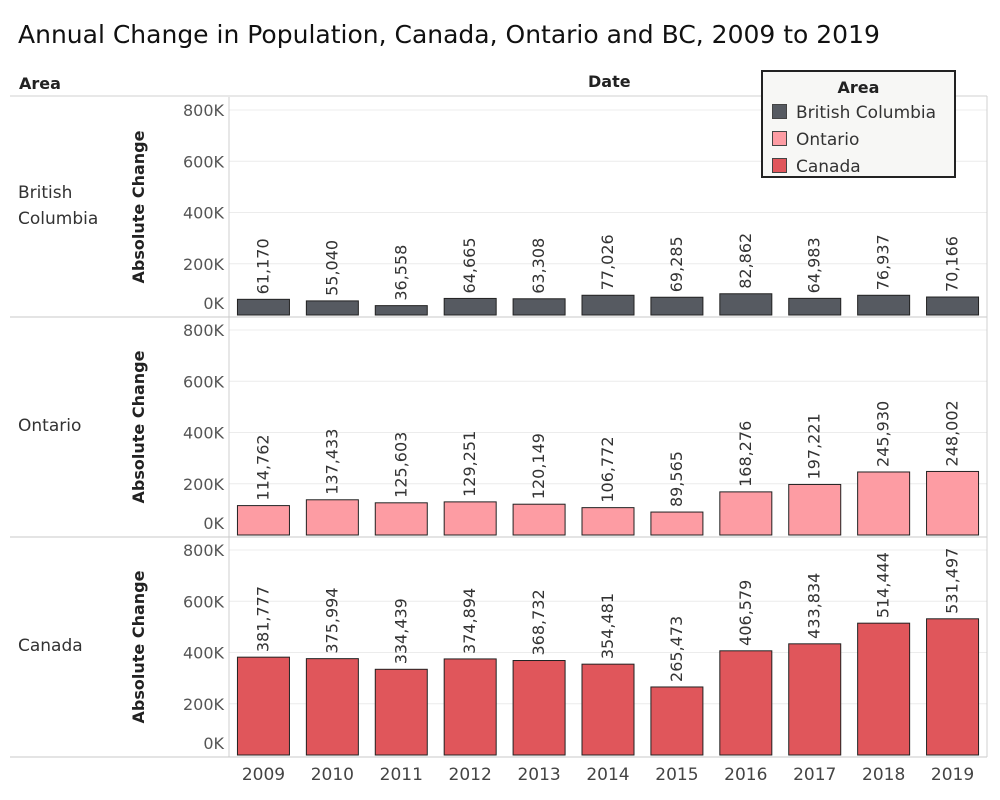 Image resolution: width=1000 pixels, height=800 pixels. What do you see at coordinates (331, 462) in the screenshot?
I see `data-label: 137,433` at bounding box center [331, 462].